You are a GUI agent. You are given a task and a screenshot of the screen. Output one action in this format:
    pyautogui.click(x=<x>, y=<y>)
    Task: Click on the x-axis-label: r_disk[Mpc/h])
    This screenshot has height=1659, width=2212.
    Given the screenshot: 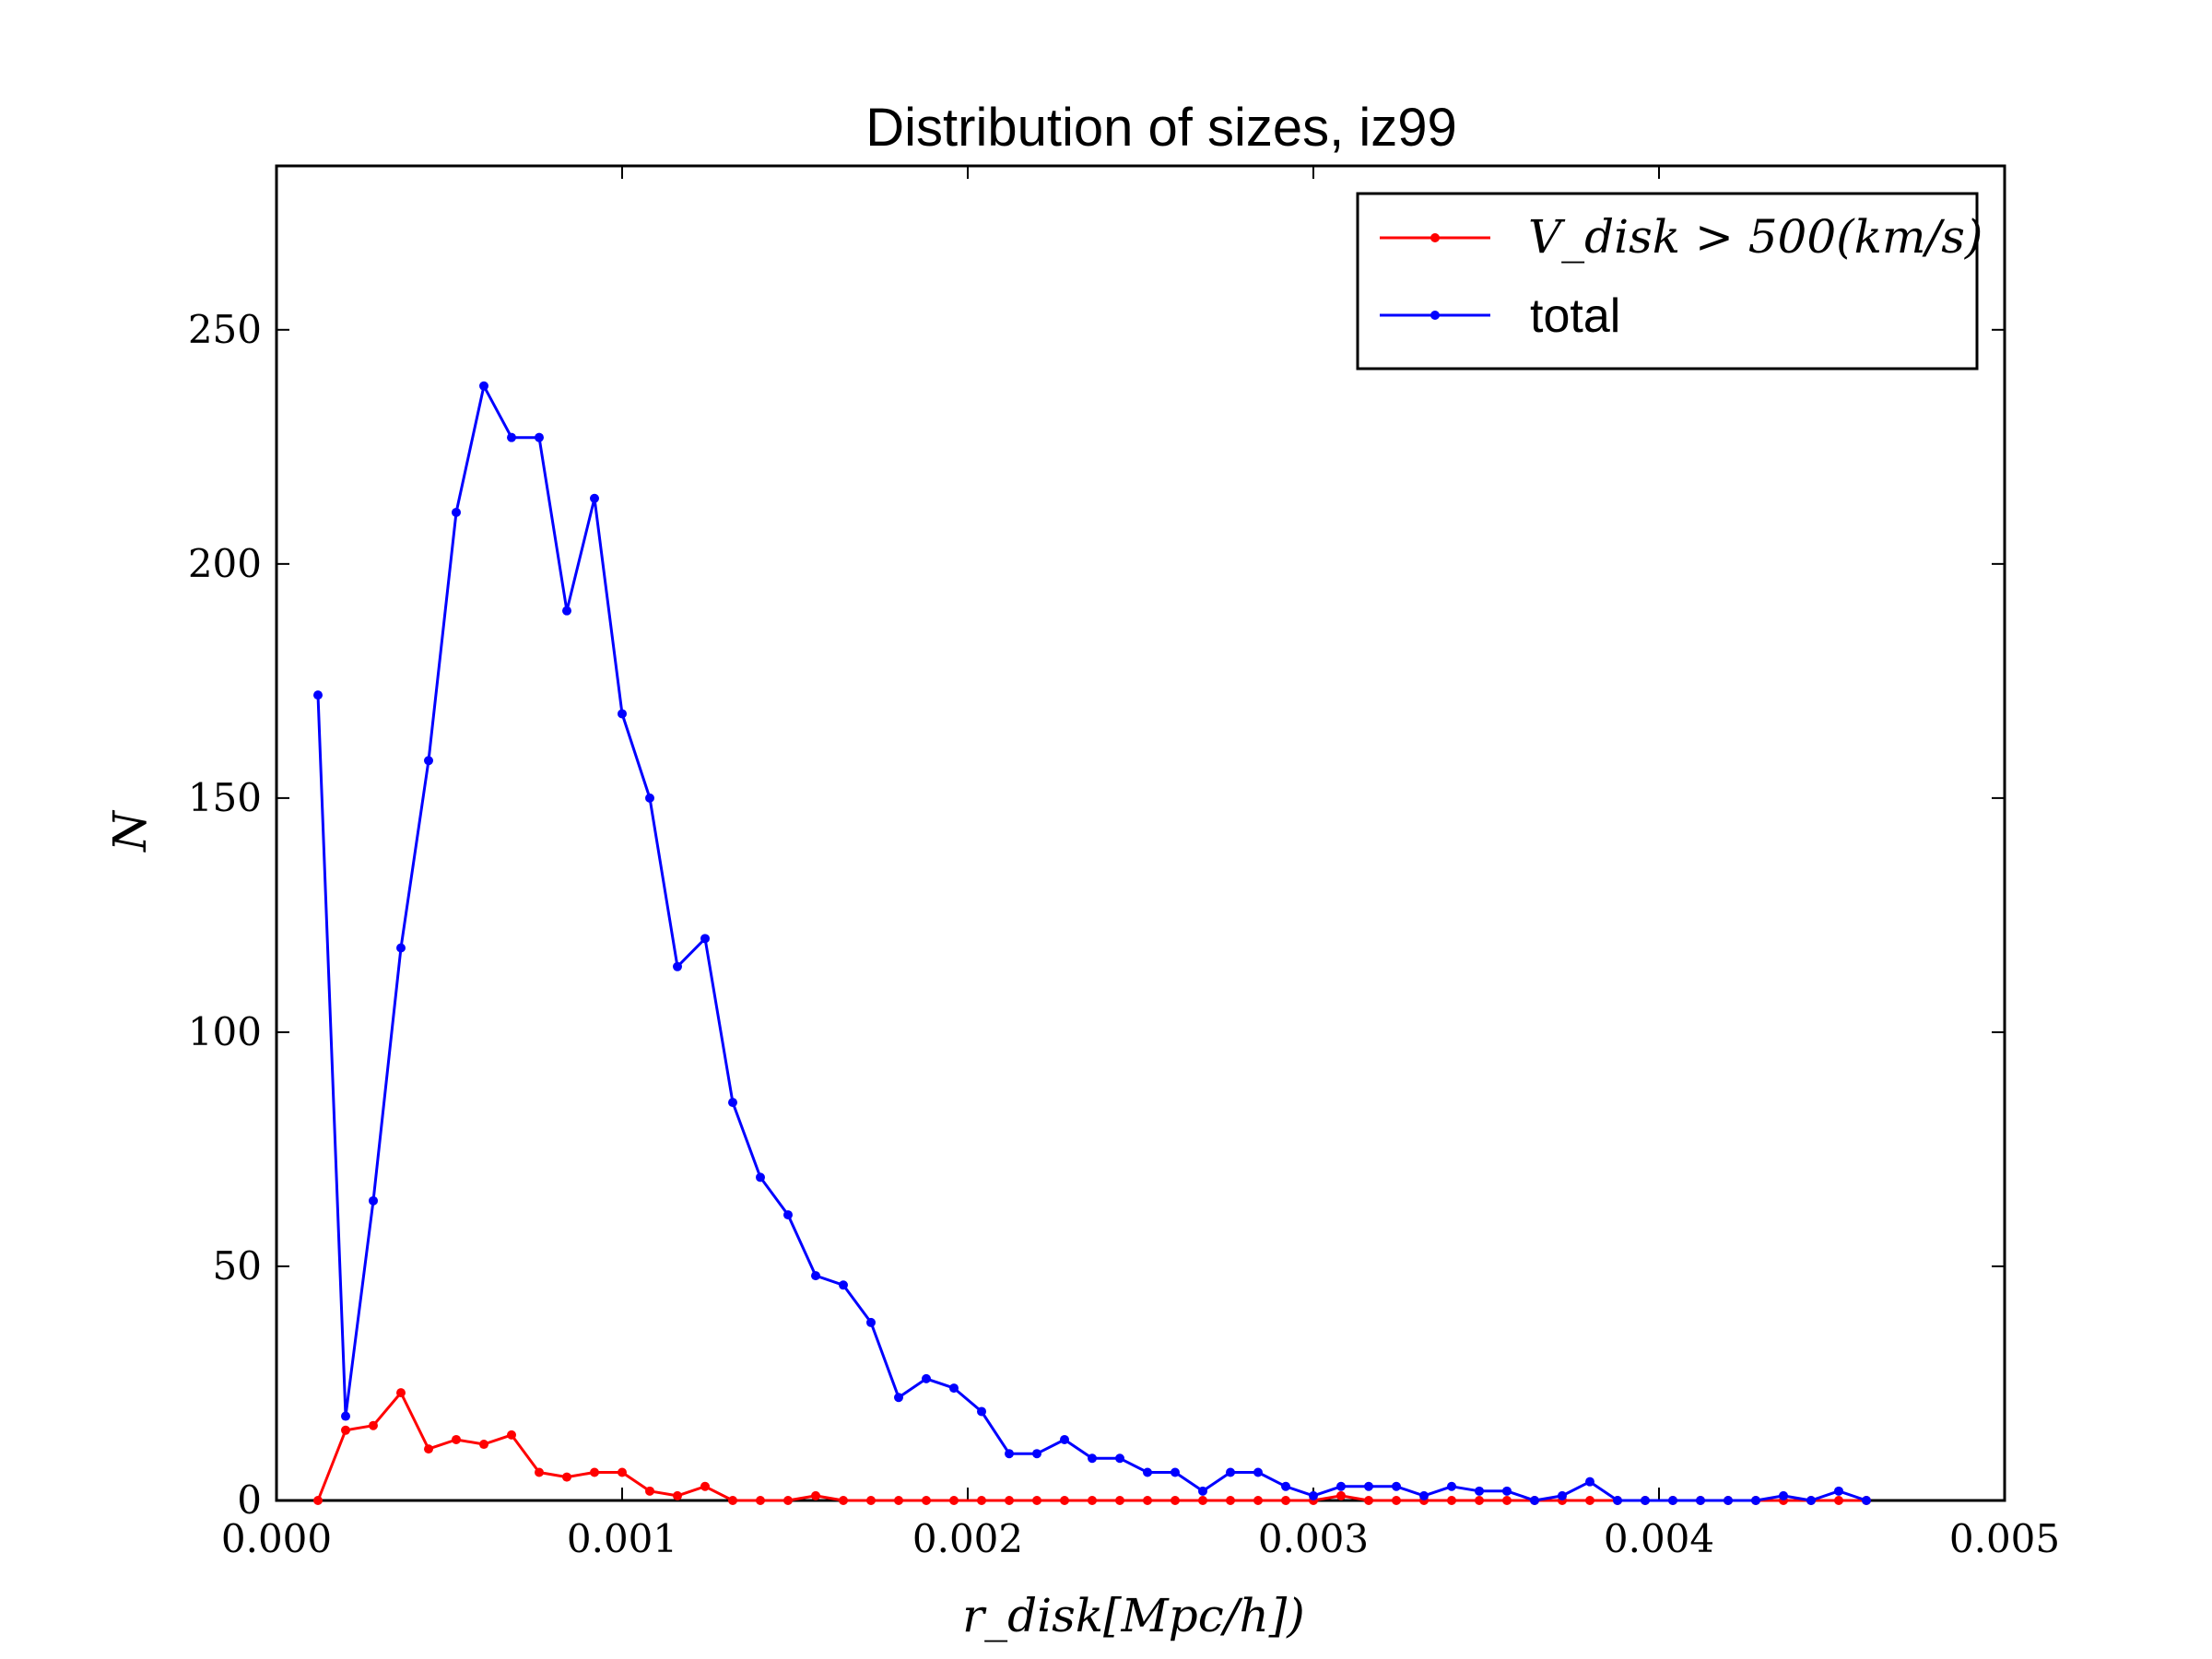 What is the action you would take?
    pyautogui.click(x=1133, y=1615)
    